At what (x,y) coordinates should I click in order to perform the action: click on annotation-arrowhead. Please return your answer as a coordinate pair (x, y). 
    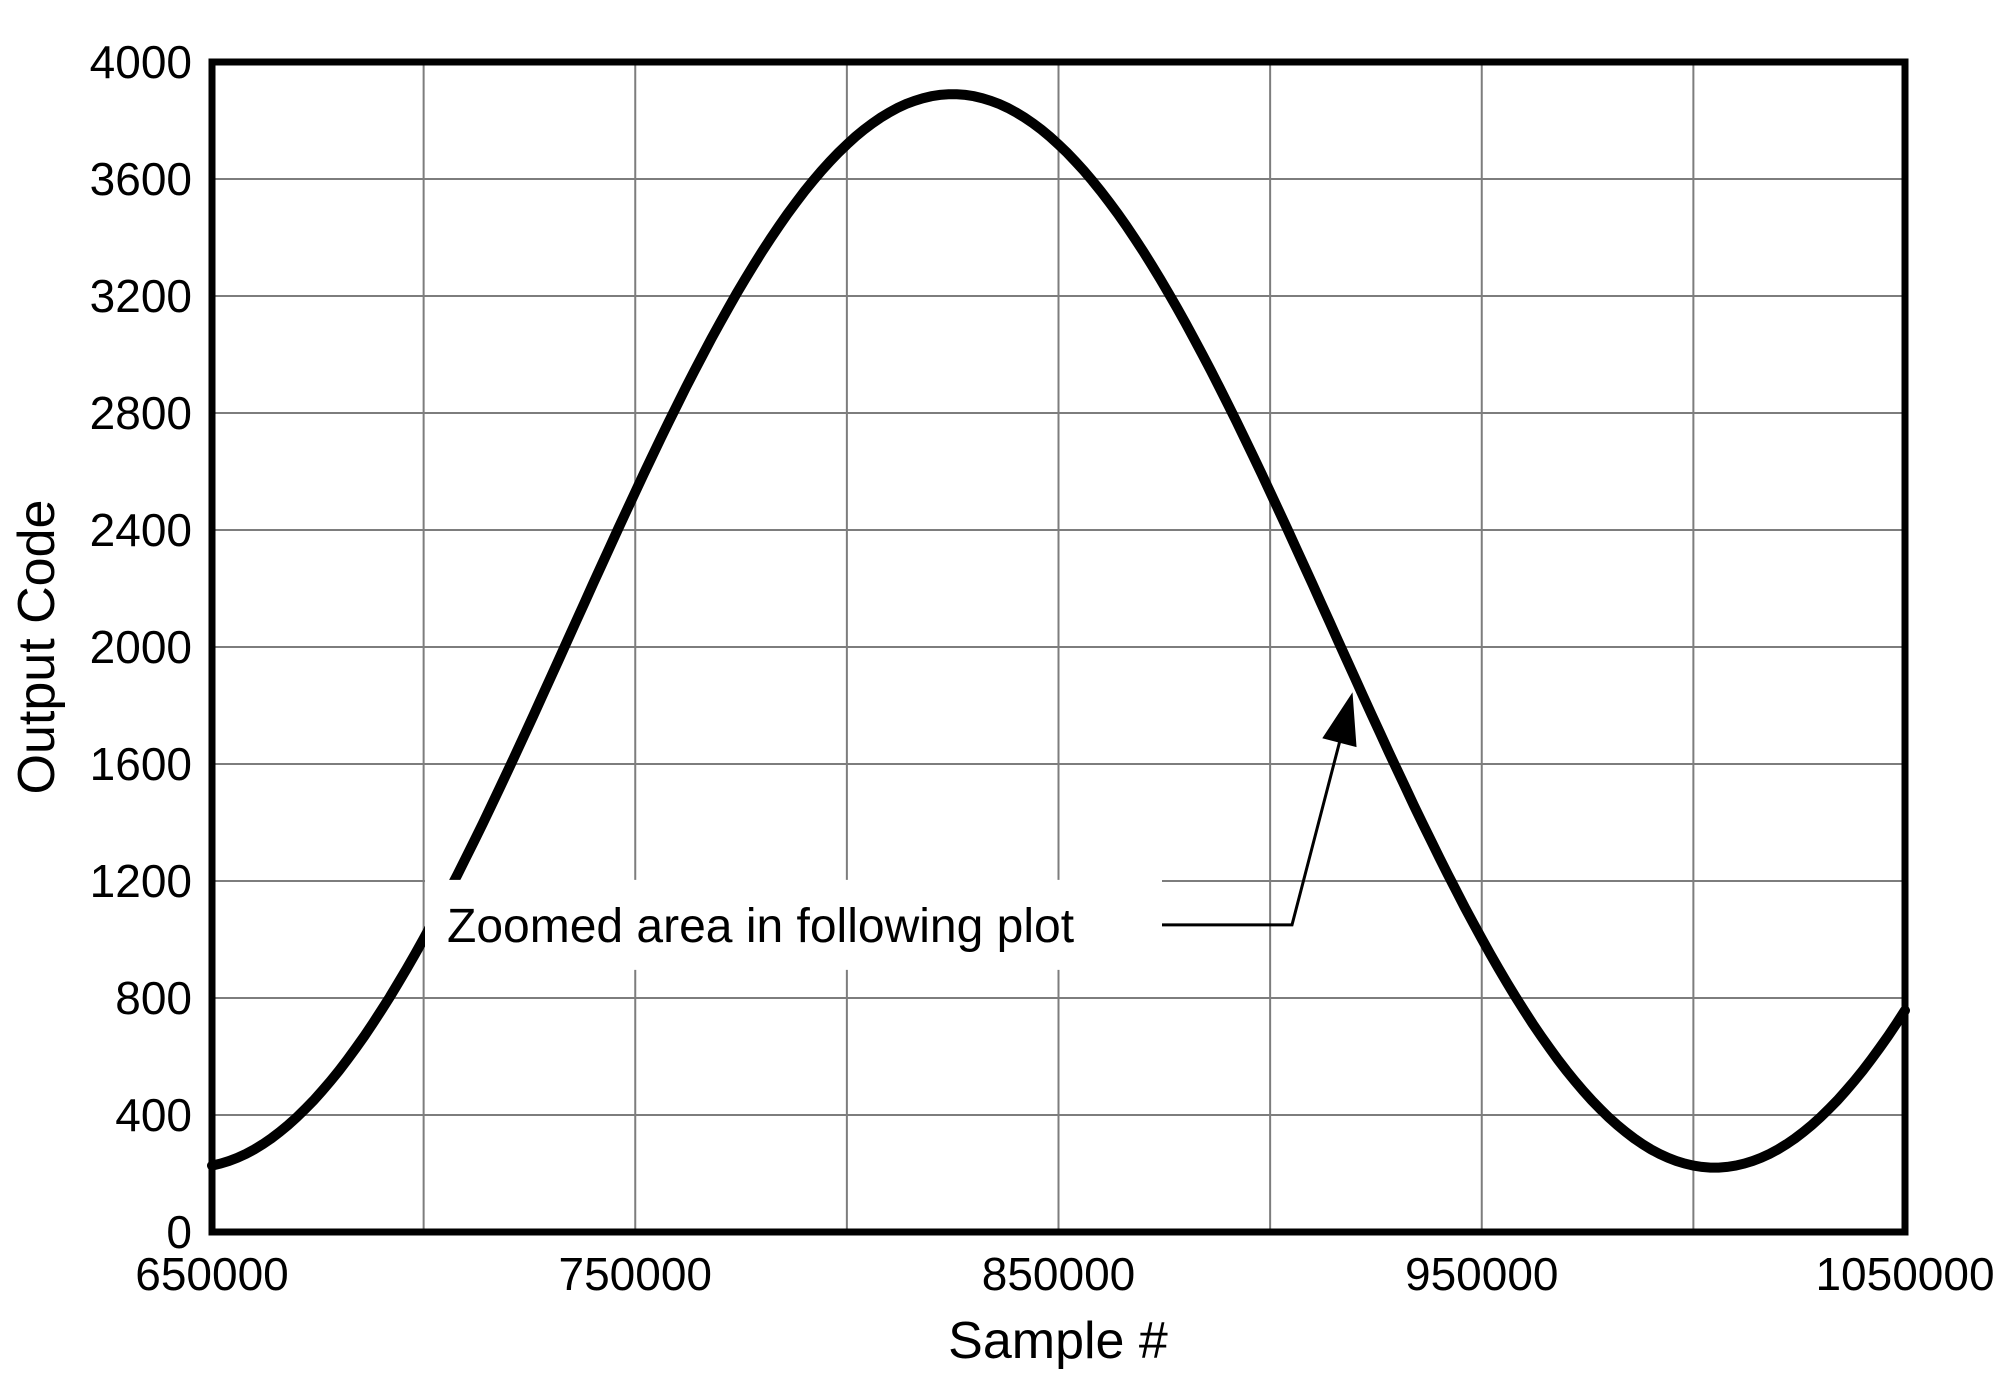
    Looking at the image, I should click on (1339, 720).